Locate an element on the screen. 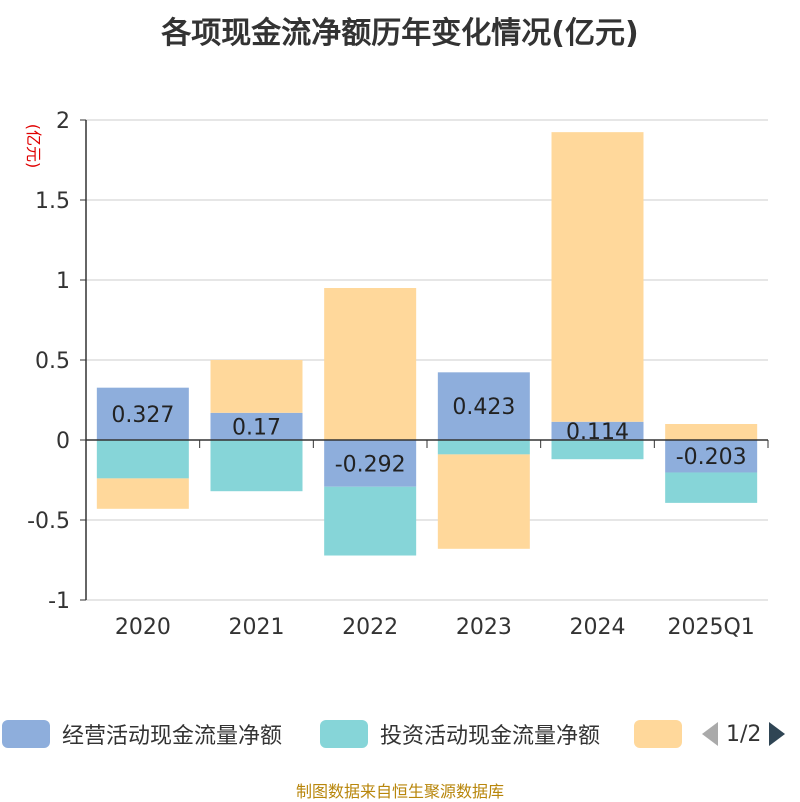 Image resolution: width=800 pixels, height=802 pixels. pager-next-icon is located at coordinates (777, 734).